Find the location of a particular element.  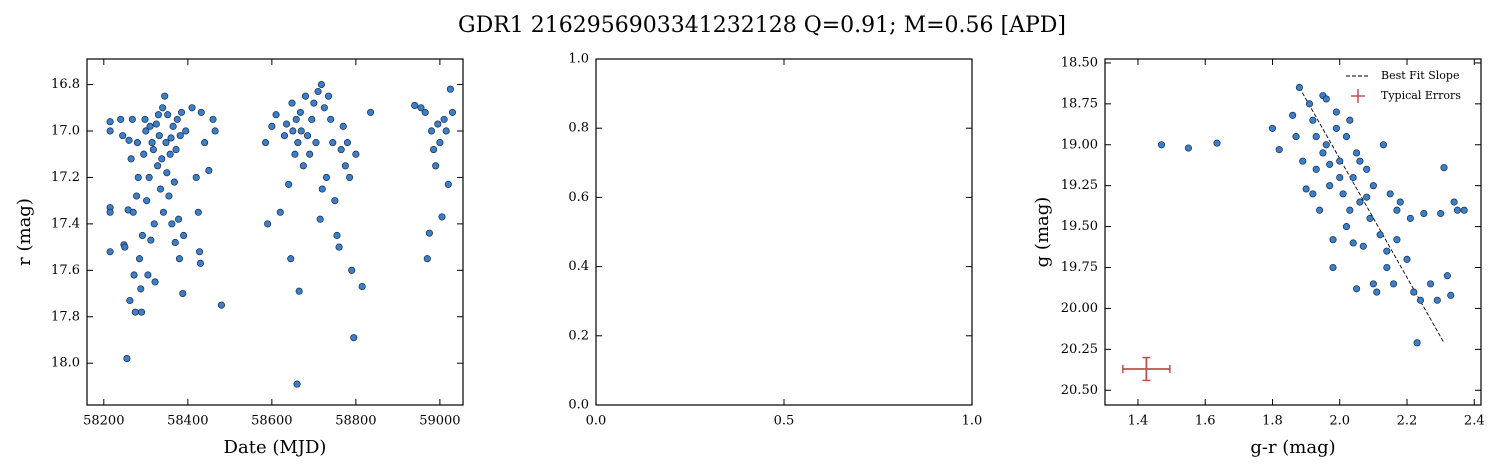

y-tick-label: 17.8 is located at coordinates (65, 316).